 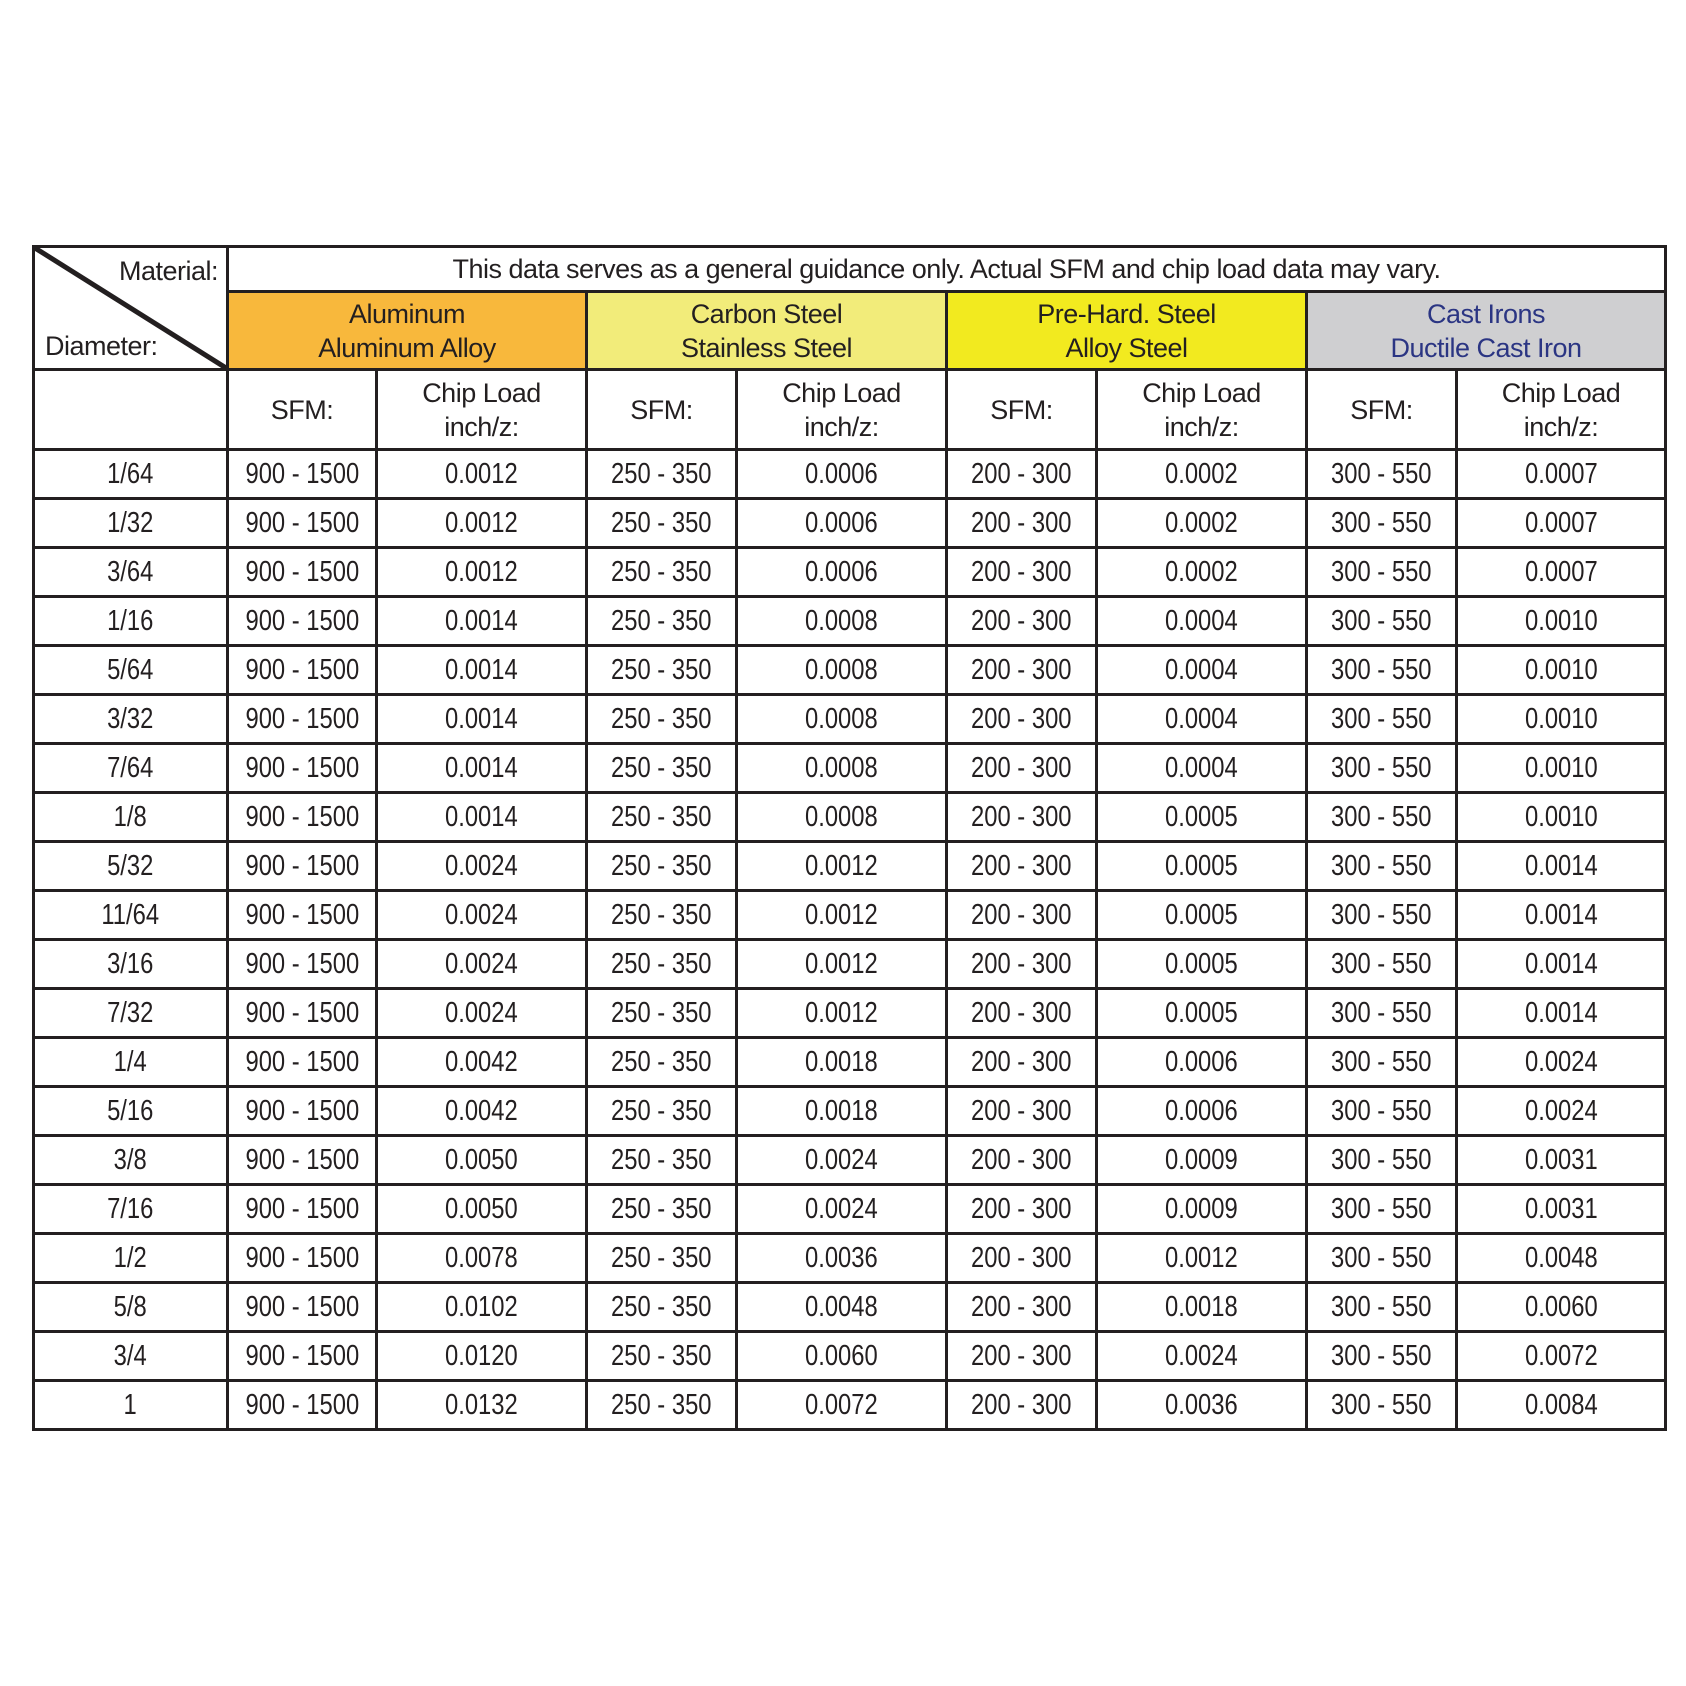 I want to click on diameter-cell: 5/16, so click(x=130, y=1111).